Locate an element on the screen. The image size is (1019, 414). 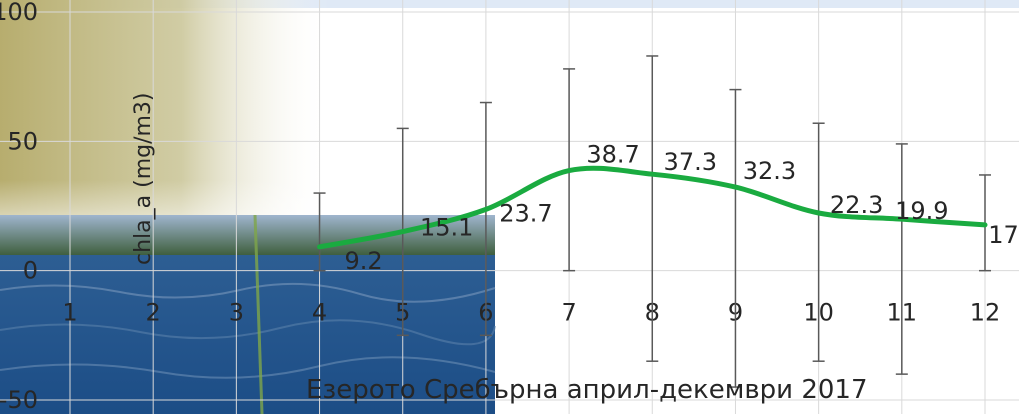
data-label: 37.3 is located at coordinates (690, 162).